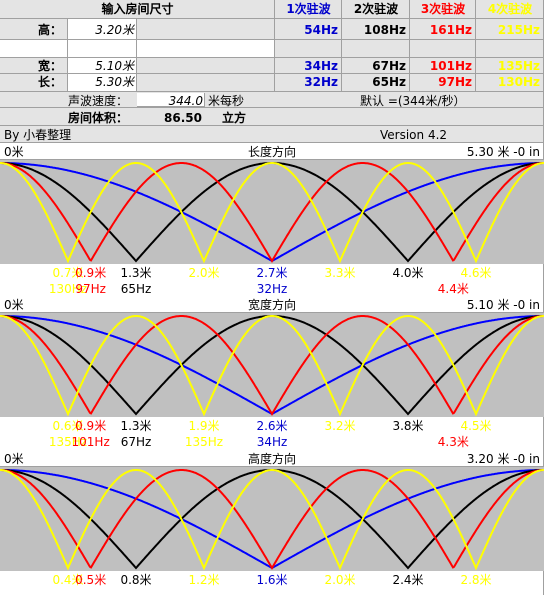 This screenshot has width=544, height=595. I want to click on table-title: 输入房间尺寸, so click(137, 9).